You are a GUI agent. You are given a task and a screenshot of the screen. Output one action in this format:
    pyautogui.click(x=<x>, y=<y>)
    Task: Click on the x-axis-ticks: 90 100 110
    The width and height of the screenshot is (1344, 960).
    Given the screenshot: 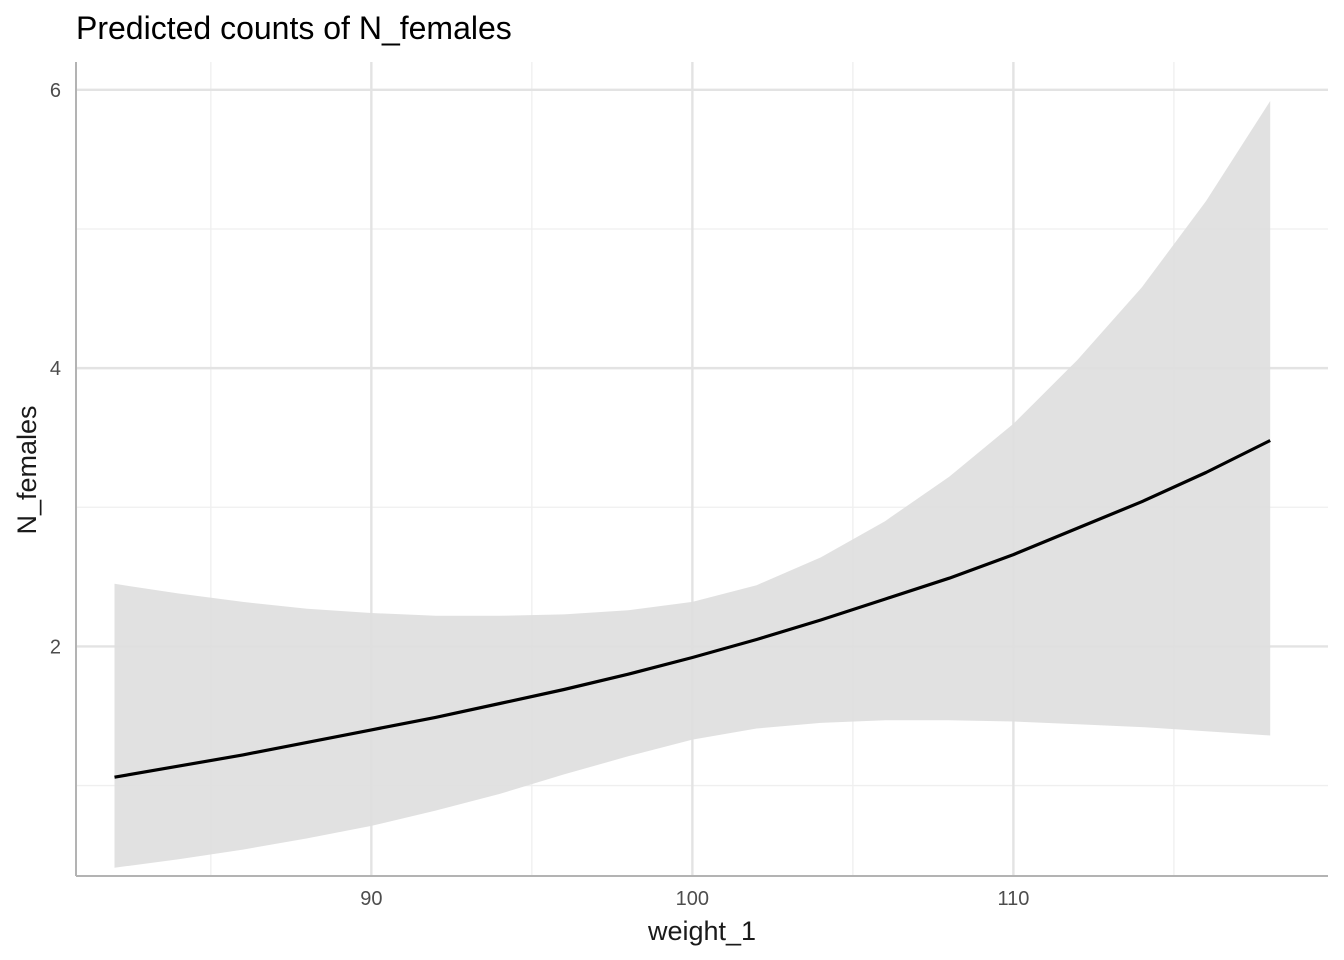 What is the action you would take?
    pyautogui.click(x=694, y=899)
    